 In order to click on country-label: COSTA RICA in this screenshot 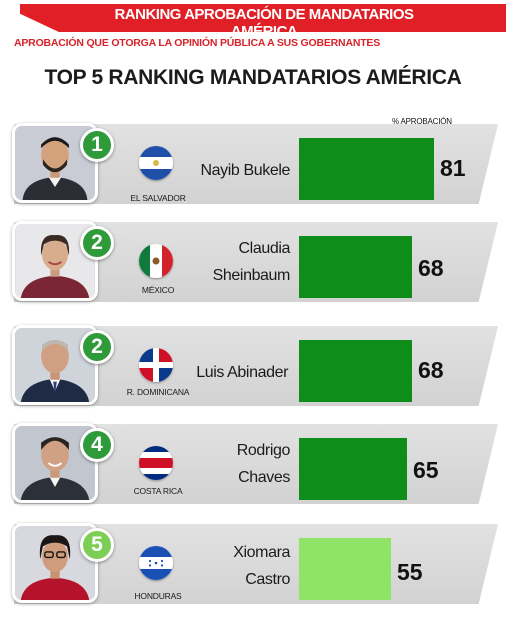, I will do `click(158, 491)`.